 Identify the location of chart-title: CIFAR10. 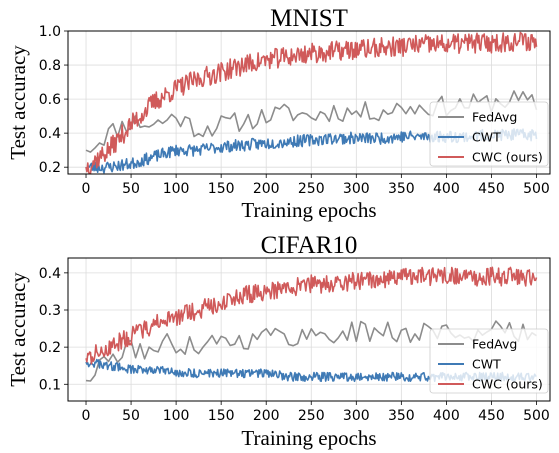
(309, 245).